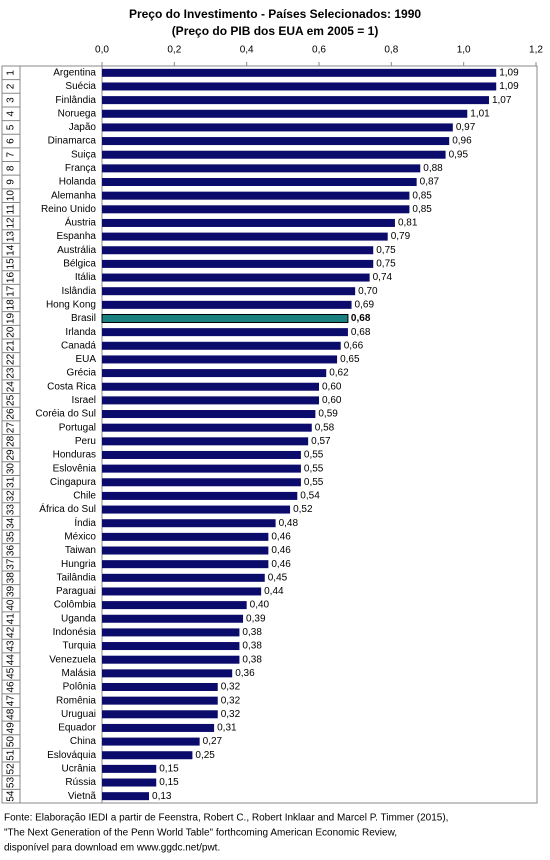  What do you see at coordinates (85, 522) in the screenshot?
I see `category-label: Índia` at bounding box center [85, 522].